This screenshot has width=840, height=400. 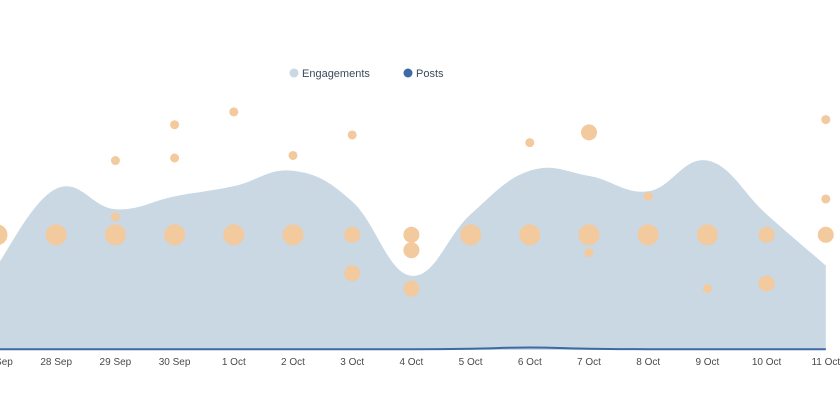 I want to click on legend-label: Posts, so click(x=430, y=74).